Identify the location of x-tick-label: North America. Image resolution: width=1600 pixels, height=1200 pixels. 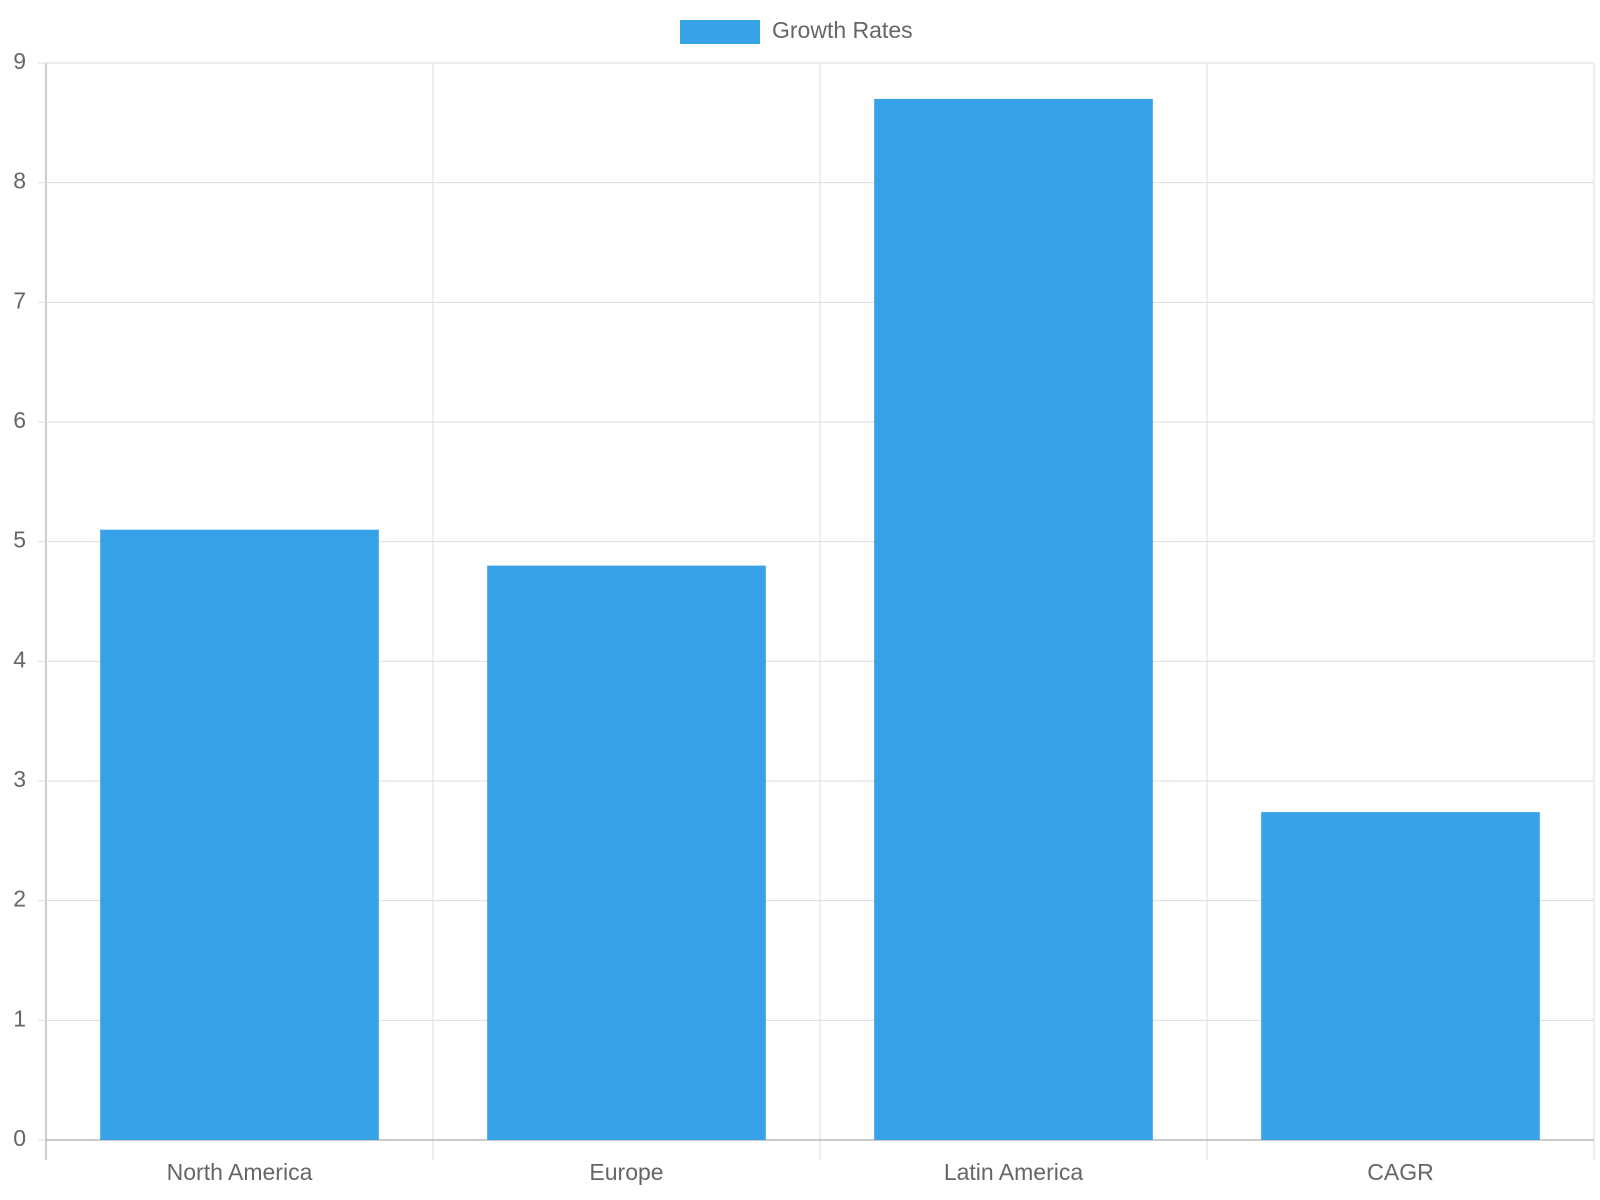
(240, 1172).